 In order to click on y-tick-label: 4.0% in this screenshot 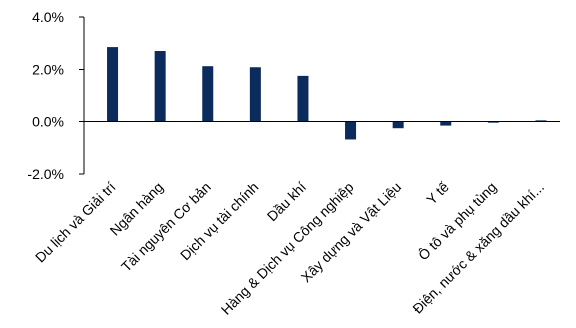, I will do `click(48, 17)`.